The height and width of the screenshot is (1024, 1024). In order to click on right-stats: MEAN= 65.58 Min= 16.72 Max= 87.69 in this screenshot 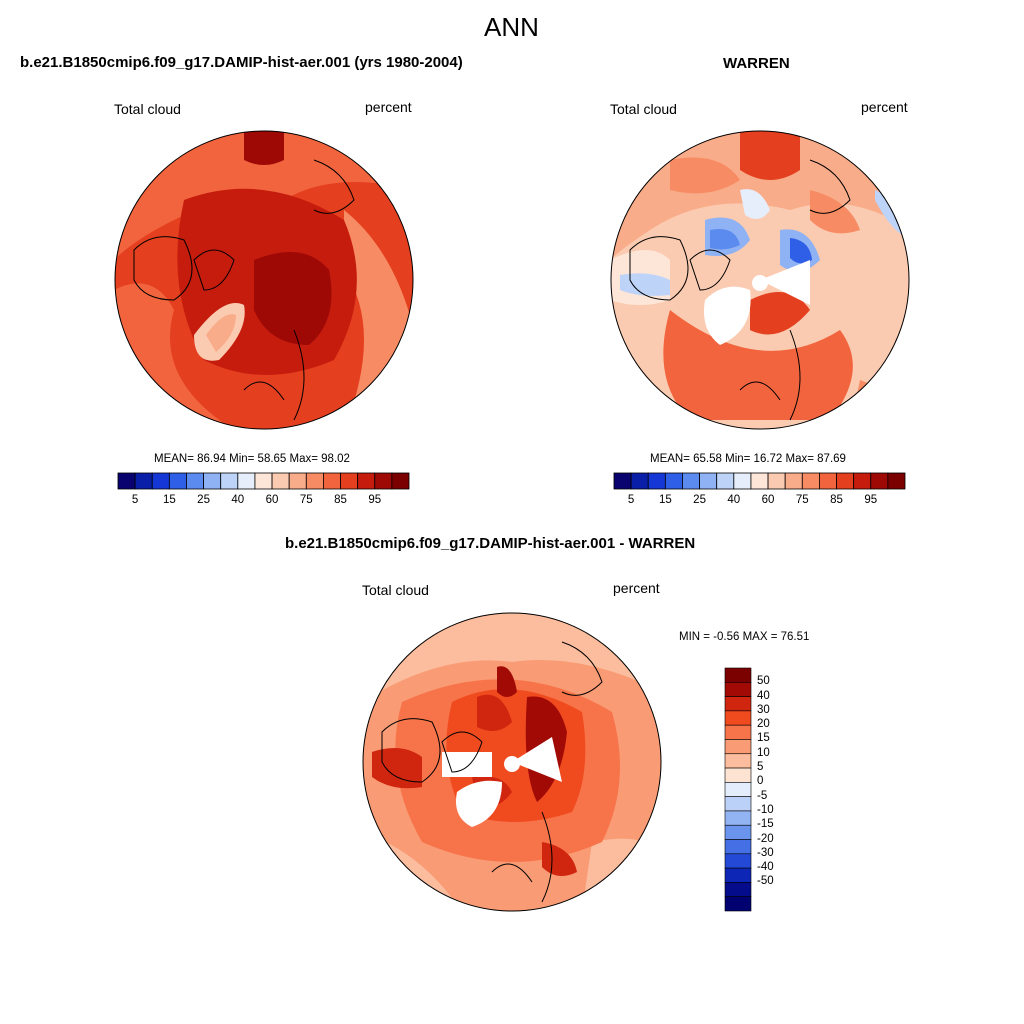, I will do `click(748, 459)`.